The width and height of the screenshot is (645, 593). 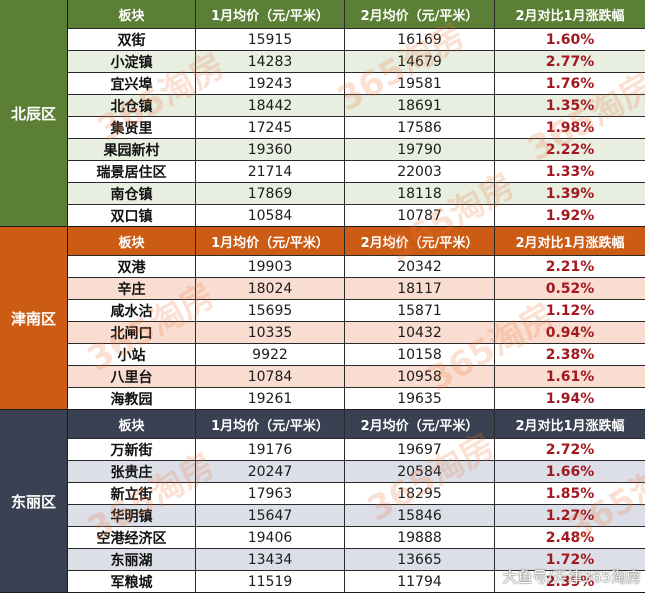 I want to click on feb-price: 13665, so click(x=420, y=559).